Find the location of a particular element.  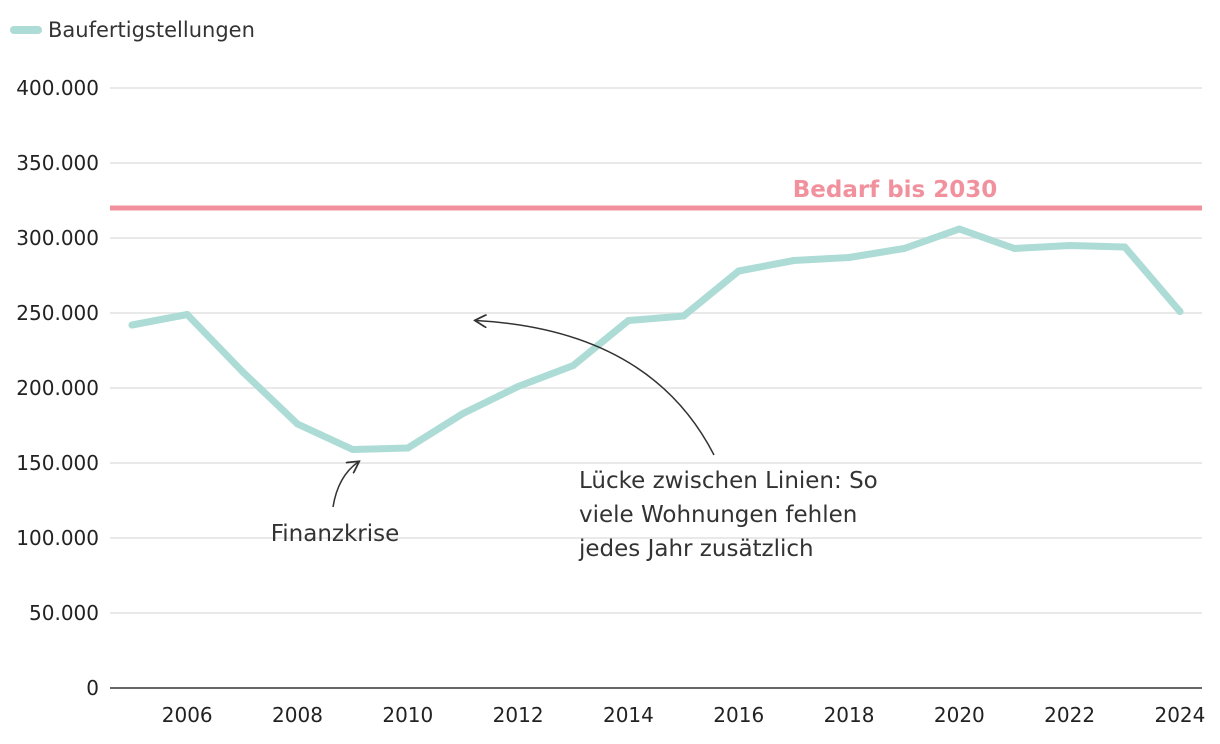

x-tick-label: 2024 is located at coordinates (1179, 715).